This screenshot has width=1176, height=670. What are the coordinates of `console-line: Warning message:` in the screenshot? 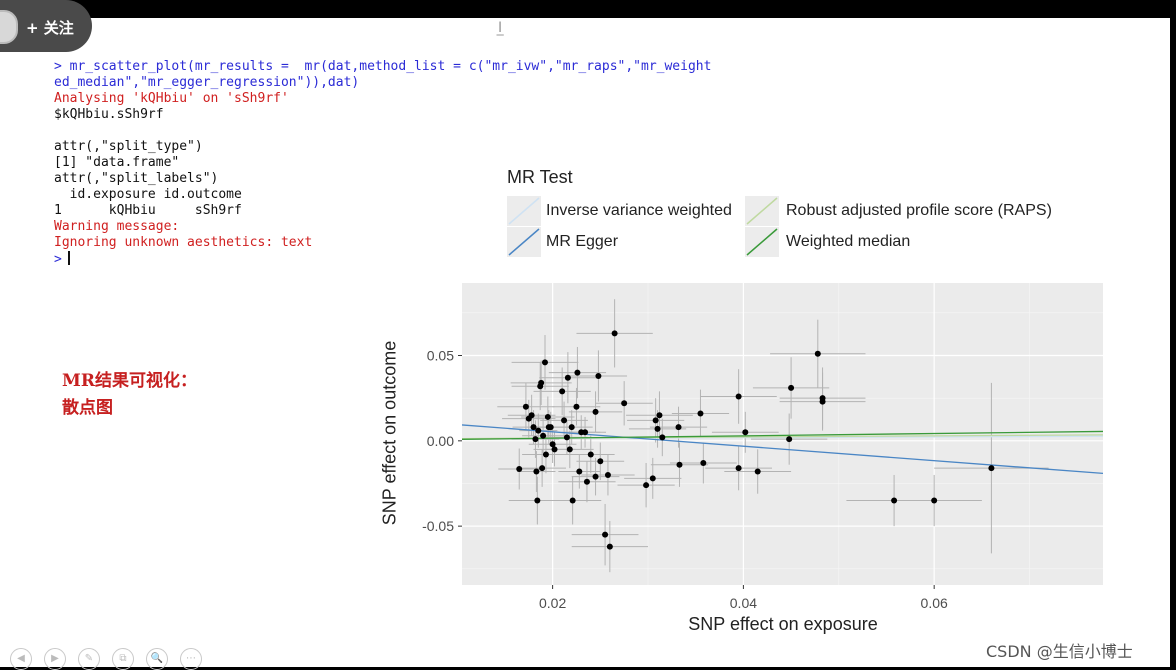 It's located at (117, 226).